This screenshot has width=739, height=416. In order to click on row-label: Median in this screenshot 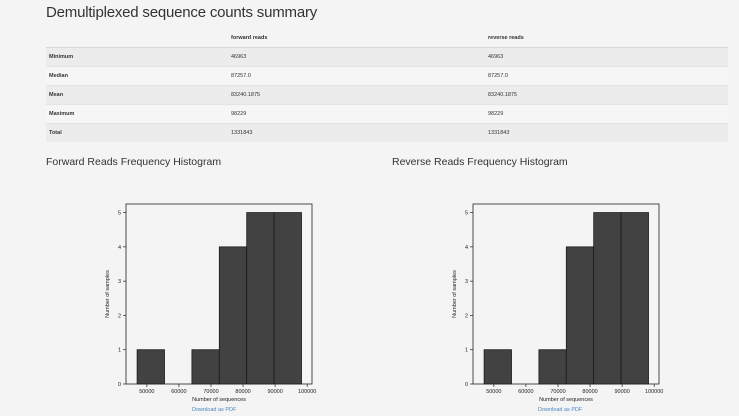, I will do `click(137, 76)`.